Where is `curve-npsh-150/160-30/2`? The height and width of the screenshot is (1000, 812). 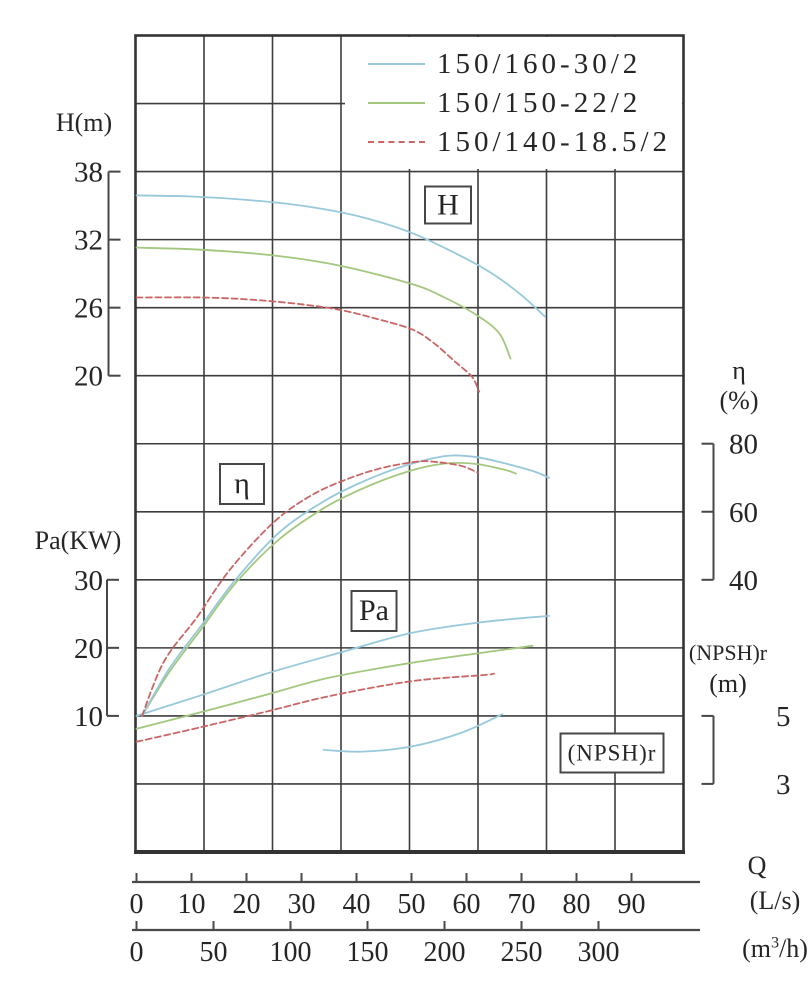
curve-npsh-150/160-30/2 is located at coordinates (413, 733).